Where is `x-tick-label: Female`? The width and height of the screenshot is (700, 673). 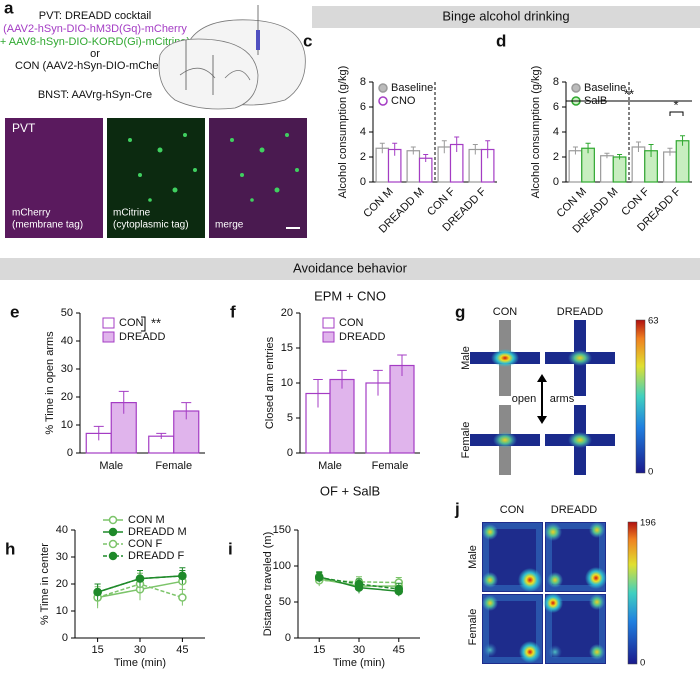 x-tick-label: Female is located at coordinates (173, 466).